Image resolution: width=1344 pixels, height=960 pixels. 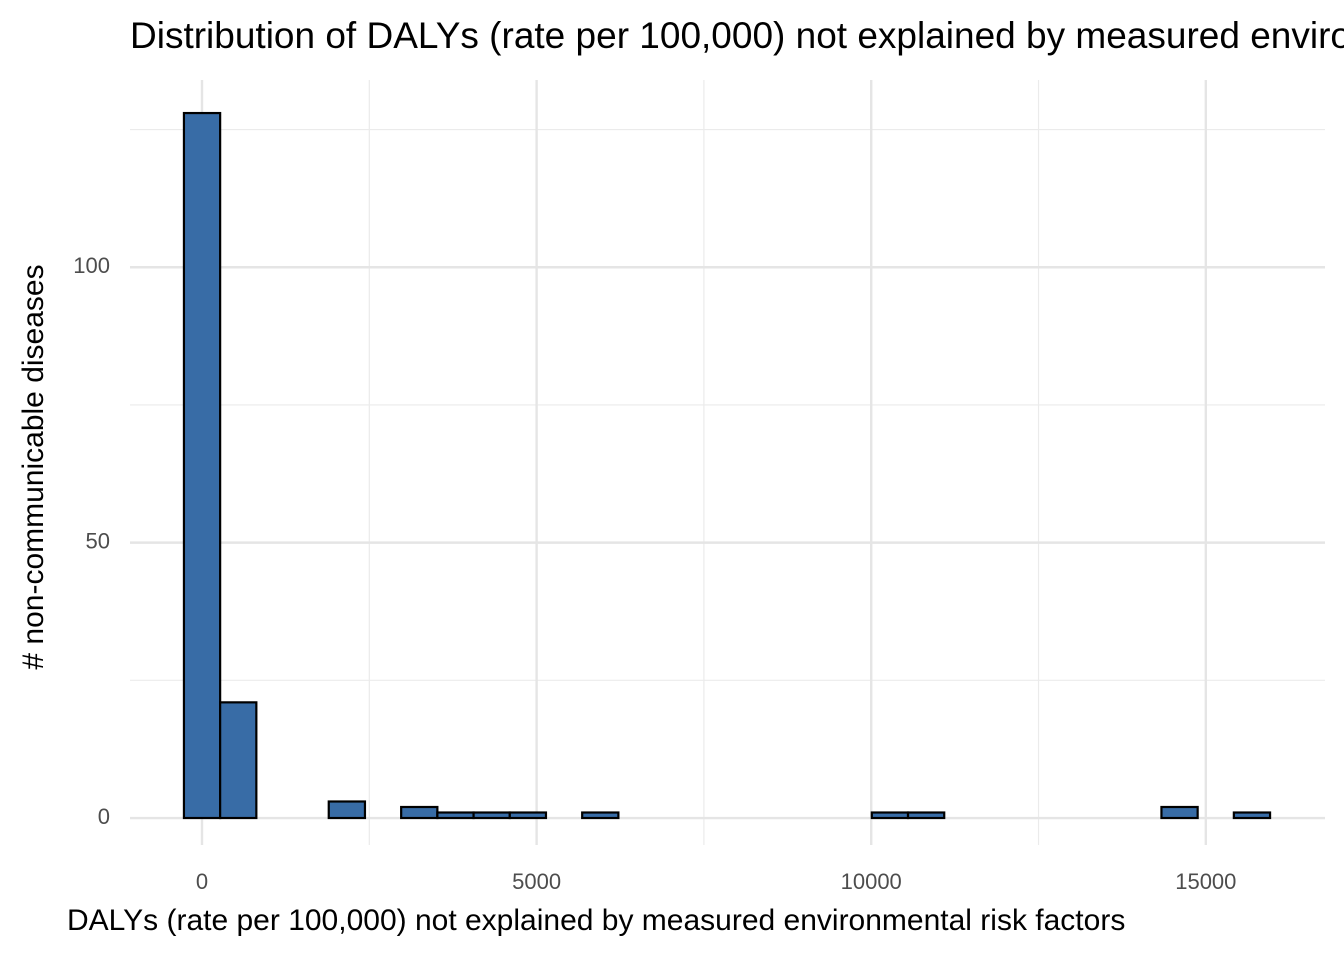 I want to click on y-axis-title: # non-communicable diseases, so click(x=33, y=466).